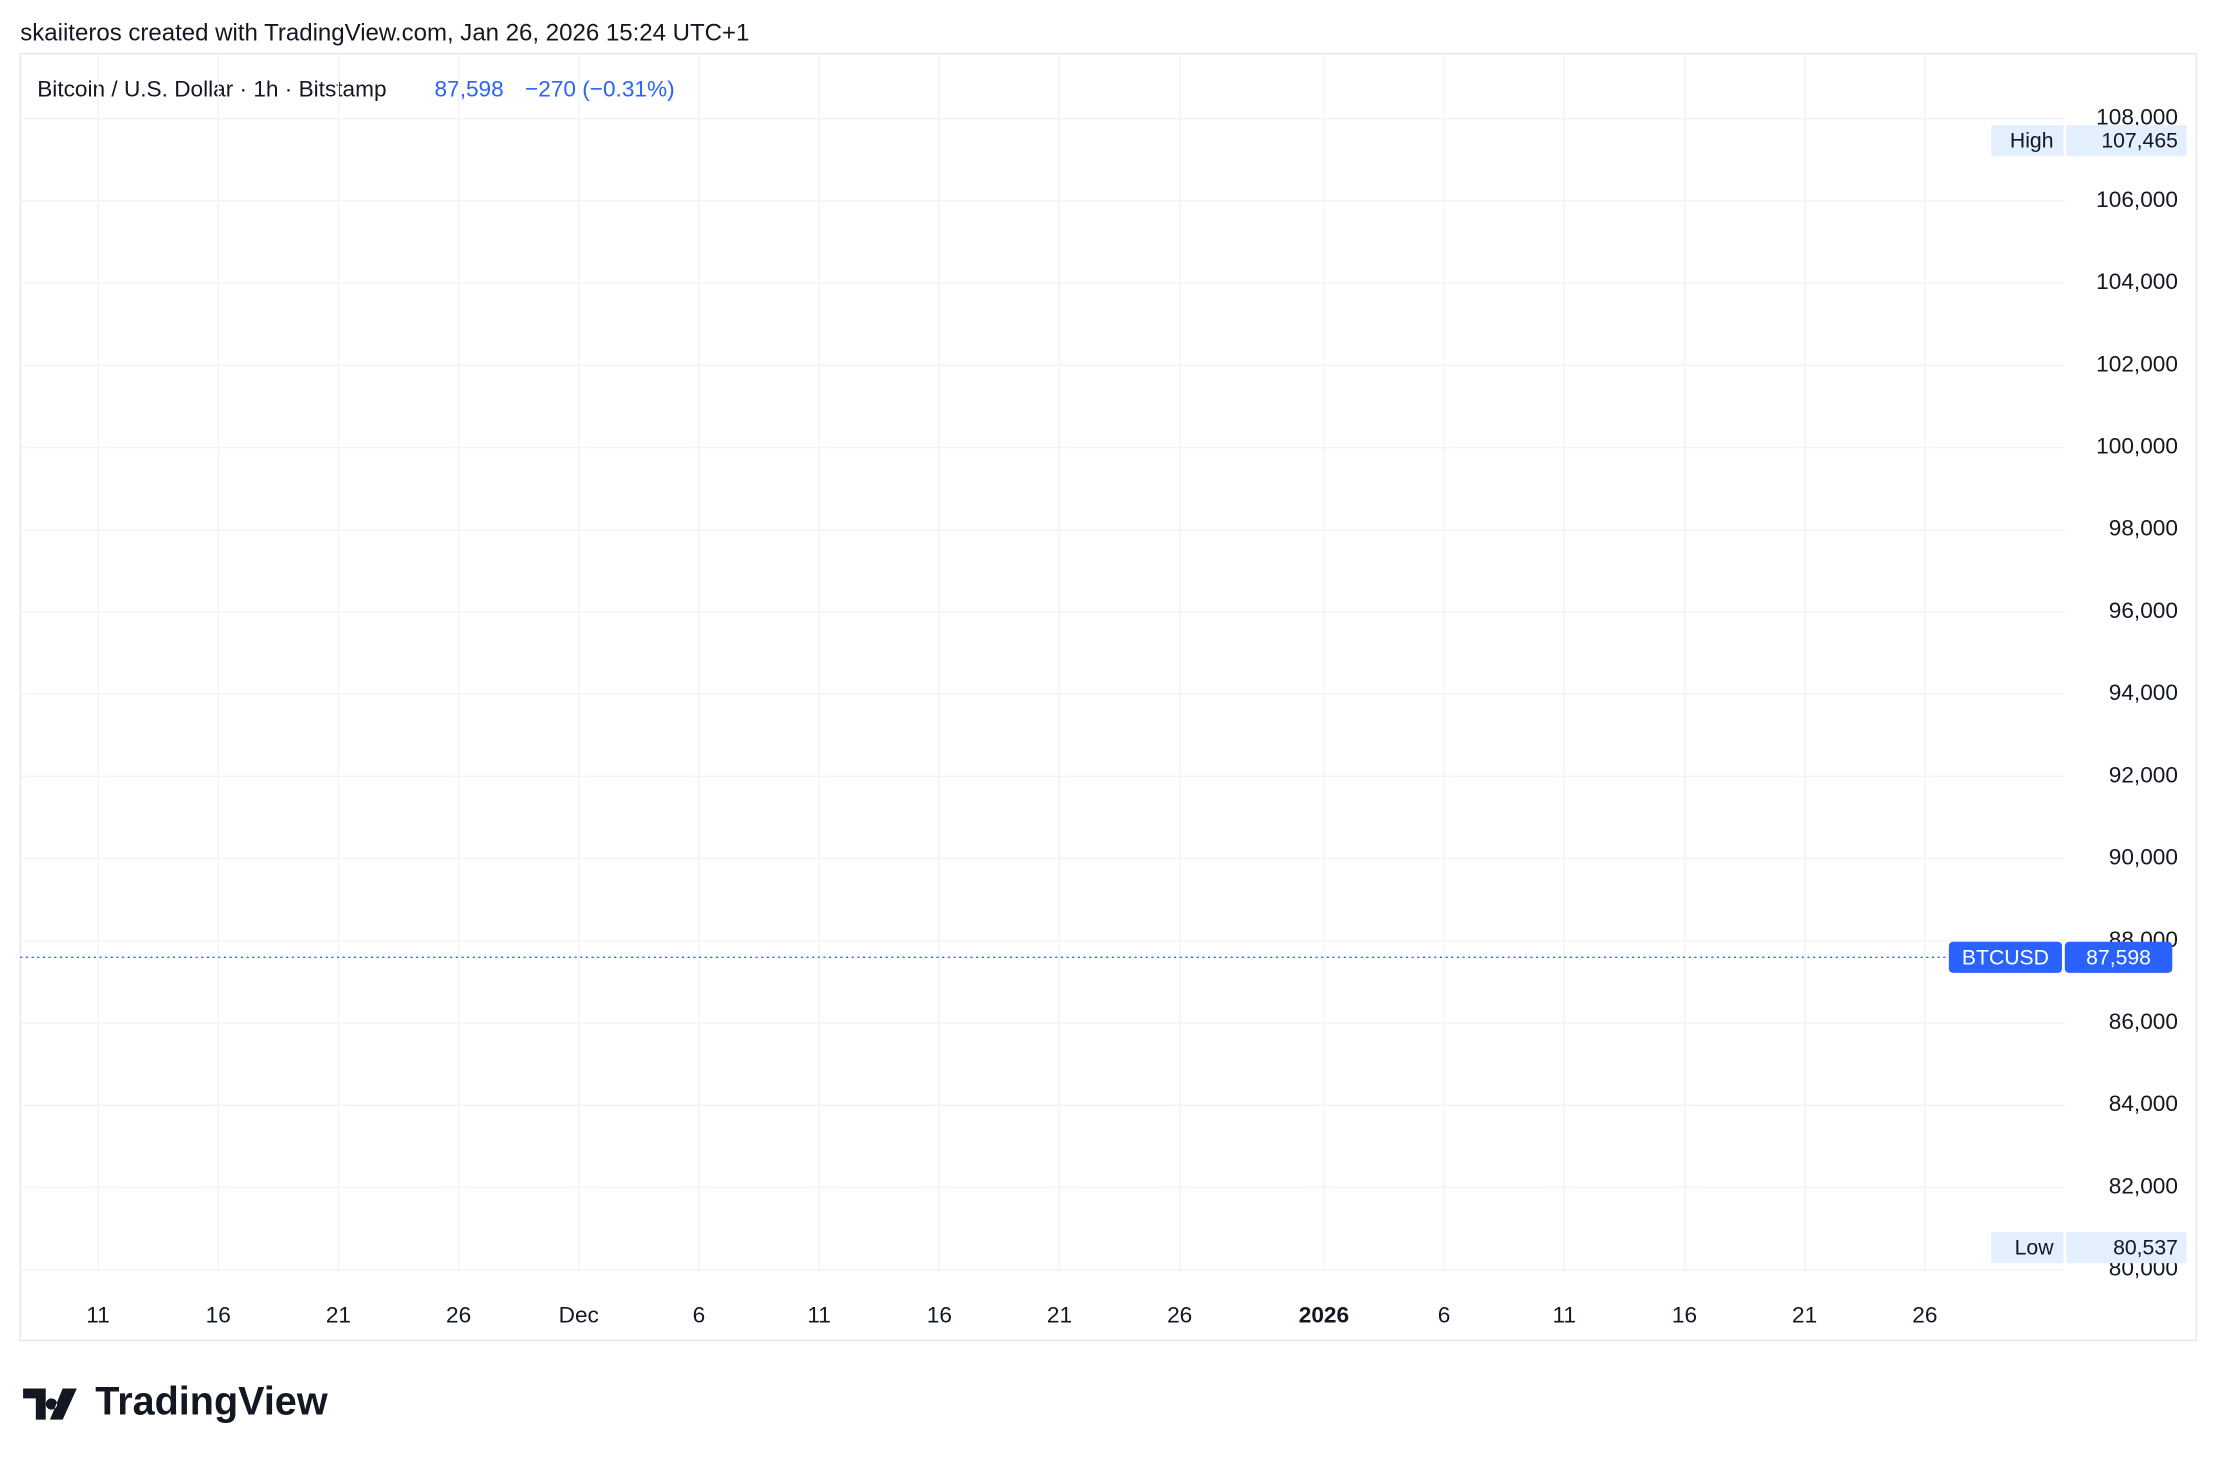 This screenshot has width=2218, height=1462. Describe the element at coordinates (600, 88) in the screenshot. I see `price-change: −270 (−0.31%)` at that location.